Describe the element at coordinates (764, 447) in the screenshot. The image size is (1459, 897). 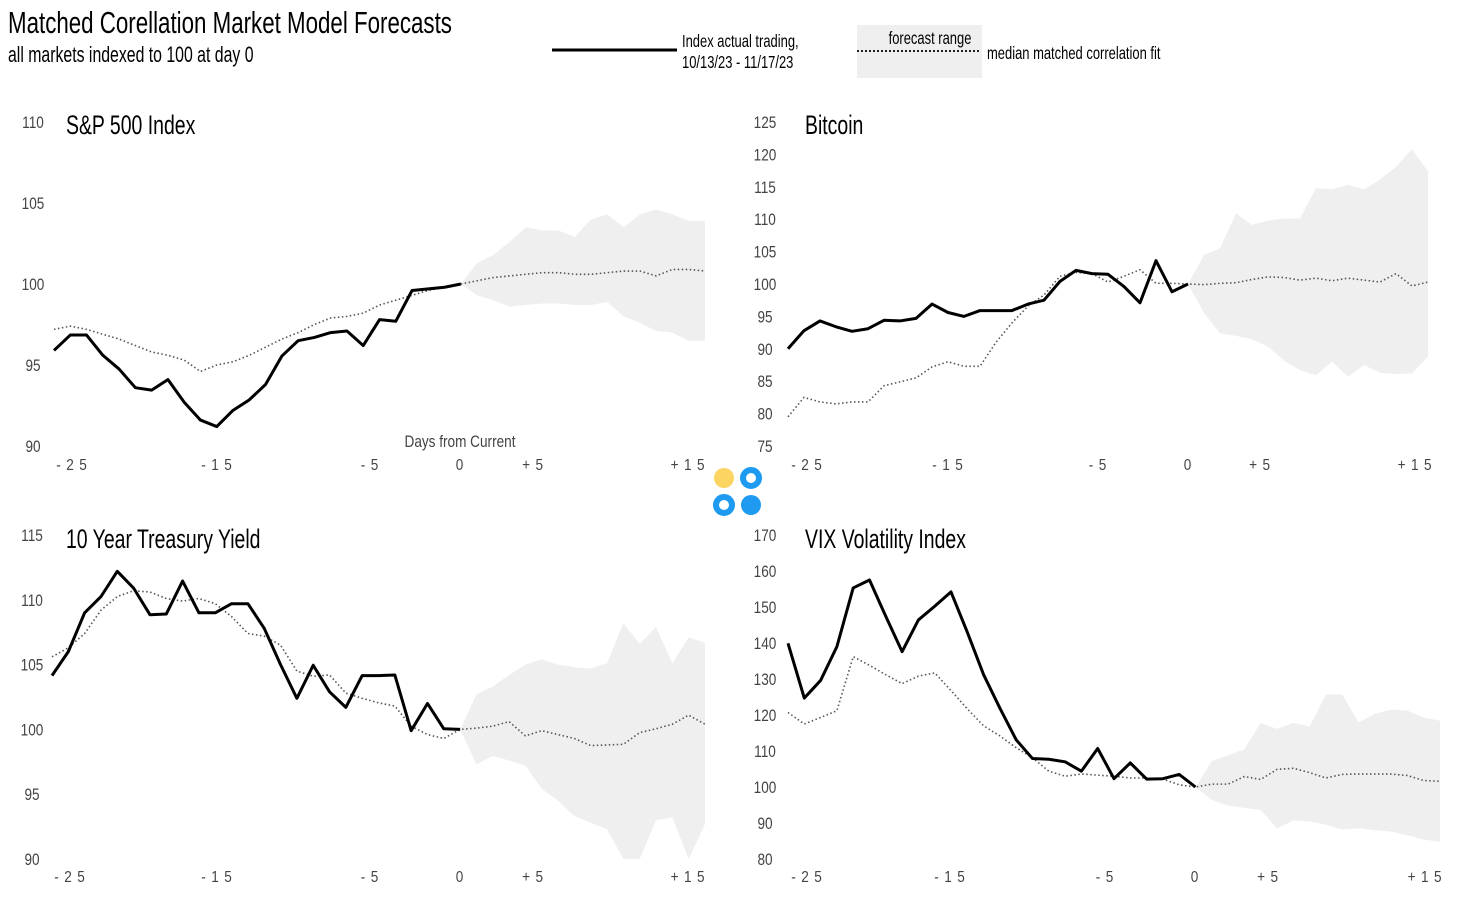
I see `y-tick-label: 75` at that location.